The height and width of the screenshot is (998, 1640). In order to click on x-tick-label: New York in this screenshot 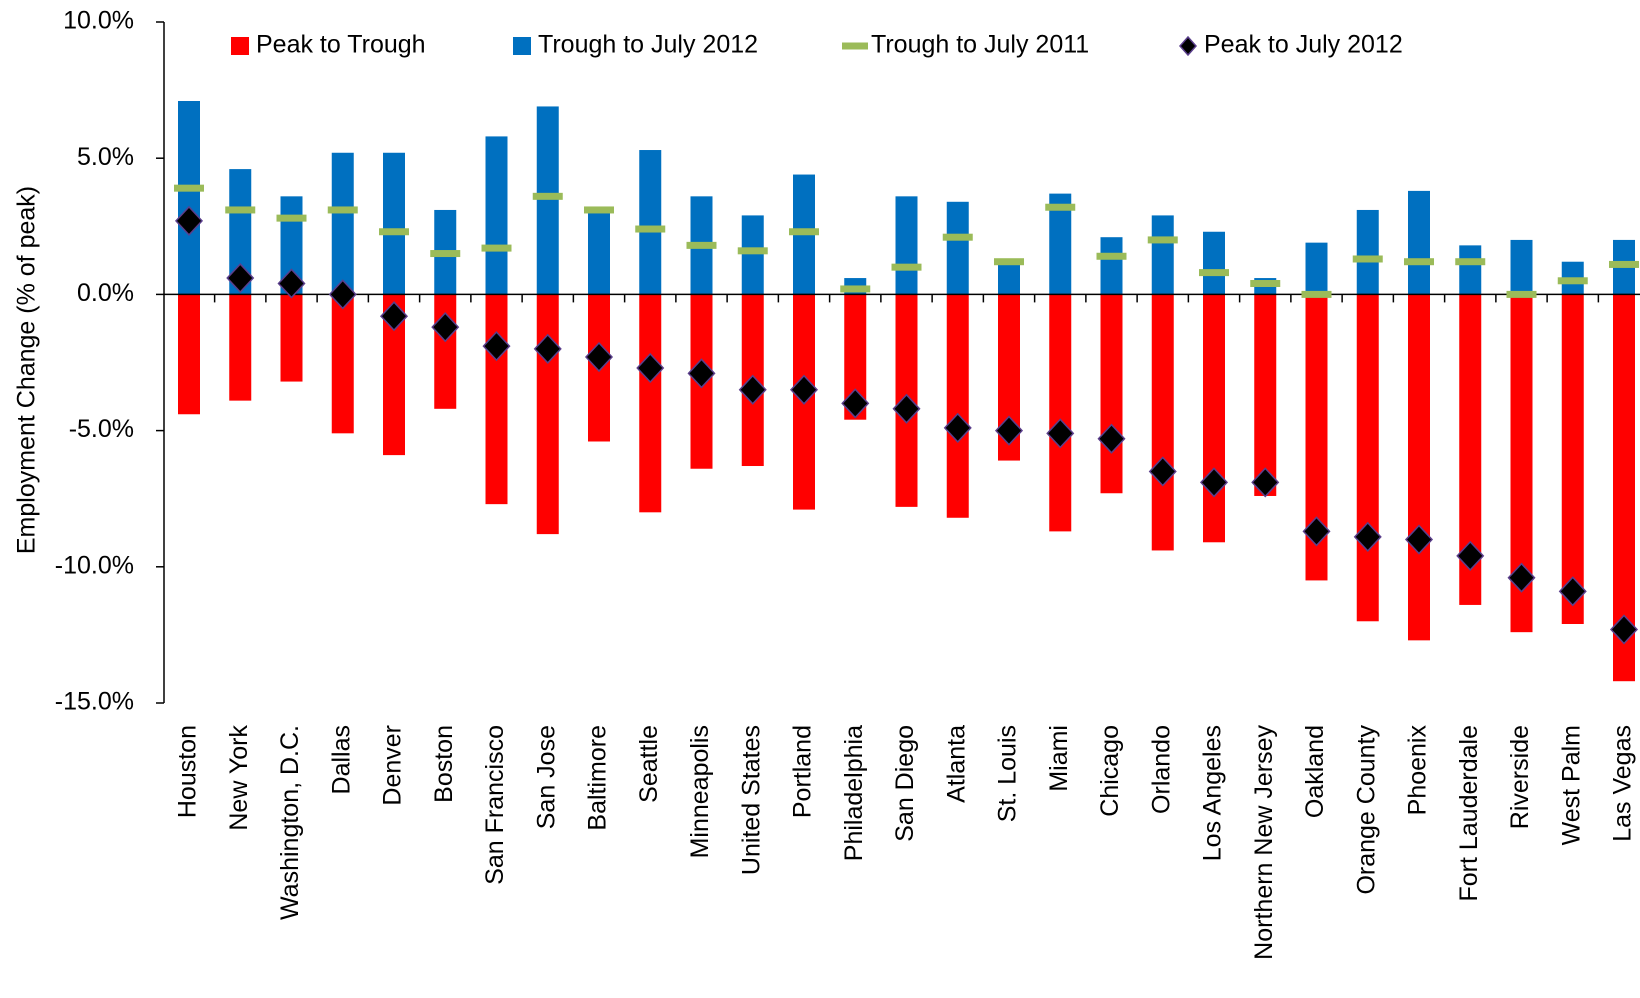, I will do `click(239, 778)`.